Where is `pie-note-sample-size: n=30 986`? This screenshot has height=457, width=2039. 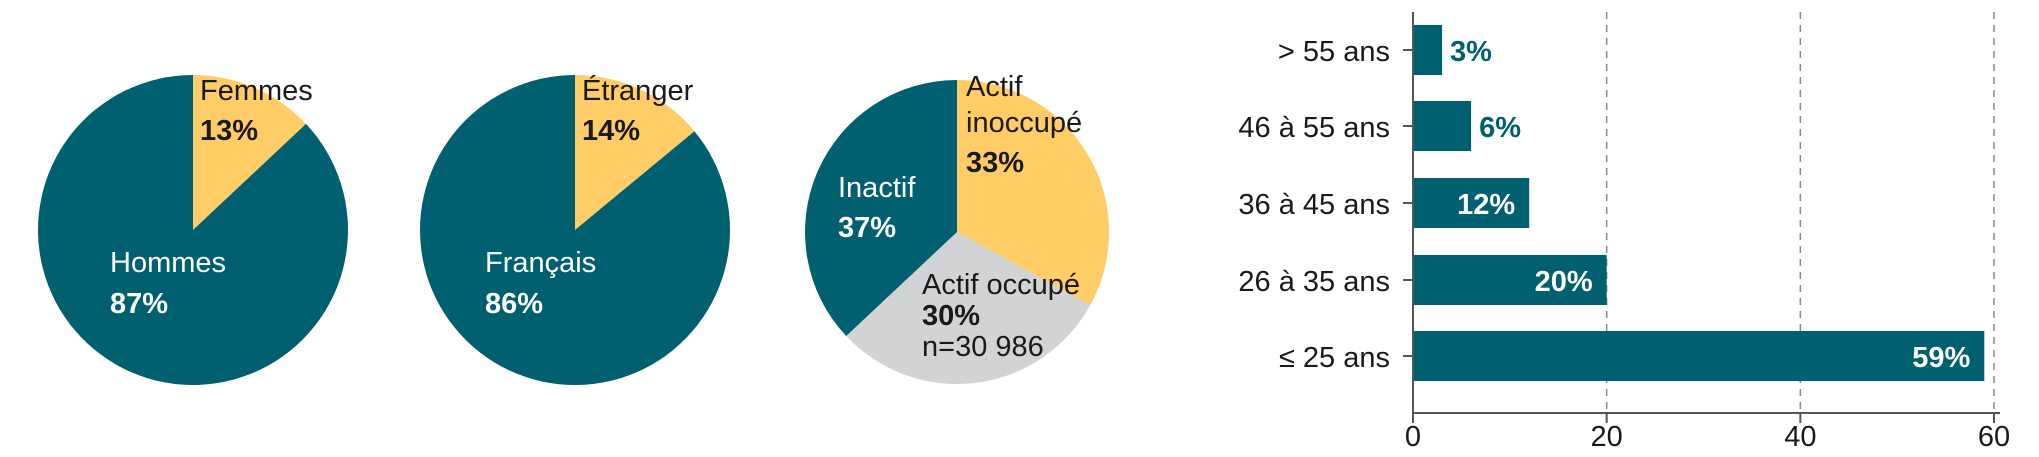 pie-note-sample-size: n=30 986 is located at coordinates (983, 347).